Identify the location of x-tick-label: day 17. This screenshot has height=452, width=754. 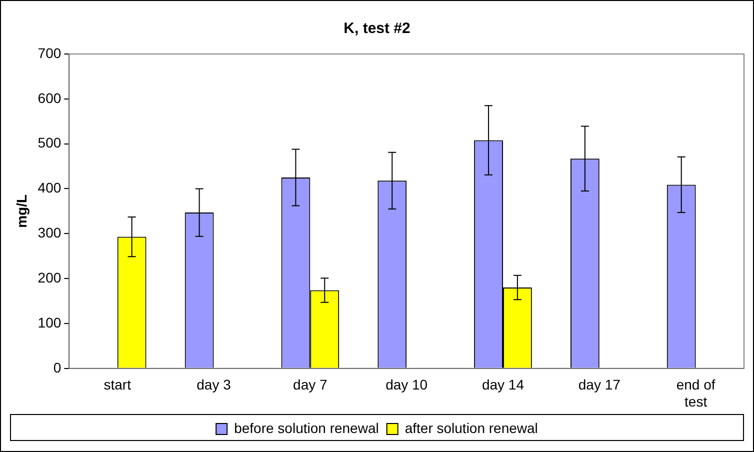
(599, 384).